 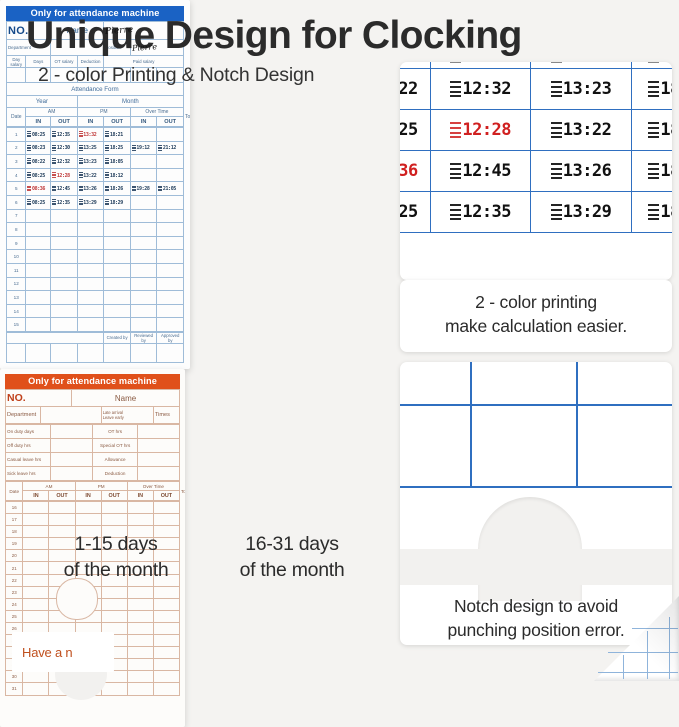 What do you see at coordinates (70, 415) in the screenshot?
I see `orange-department-value` at bounding box center [70, 415].